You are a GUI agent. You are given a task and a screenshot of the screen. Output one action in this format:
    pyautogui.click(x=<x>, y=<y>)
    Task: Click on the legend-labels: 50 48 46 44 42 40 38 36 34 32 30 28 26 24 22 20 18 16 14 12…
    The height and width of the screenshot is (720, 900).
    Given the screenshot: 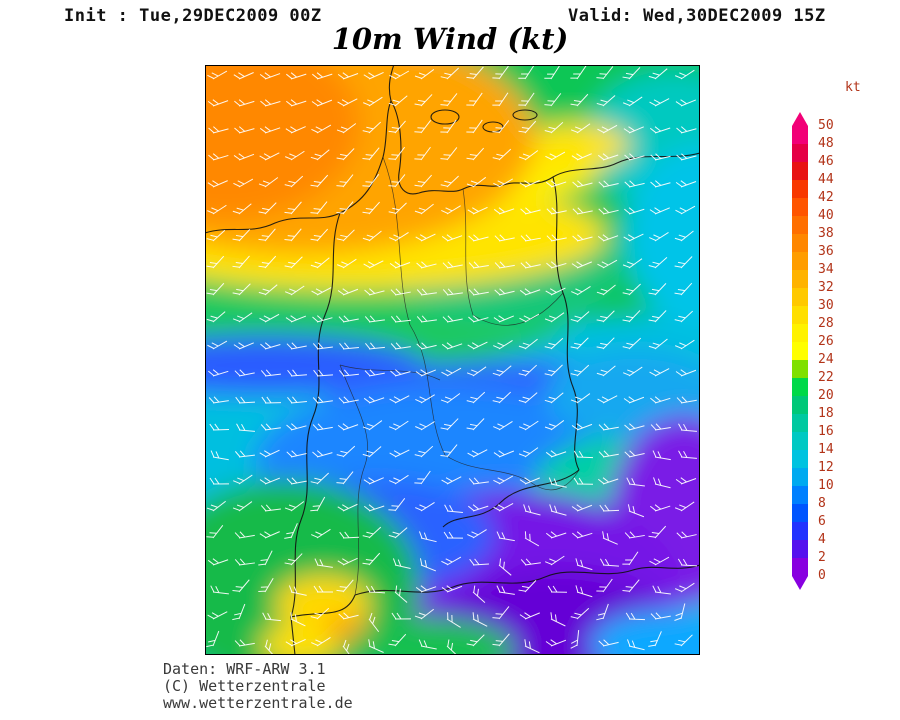 What is the action you would take?
    pyautogui.click(x=833, y=350)
    